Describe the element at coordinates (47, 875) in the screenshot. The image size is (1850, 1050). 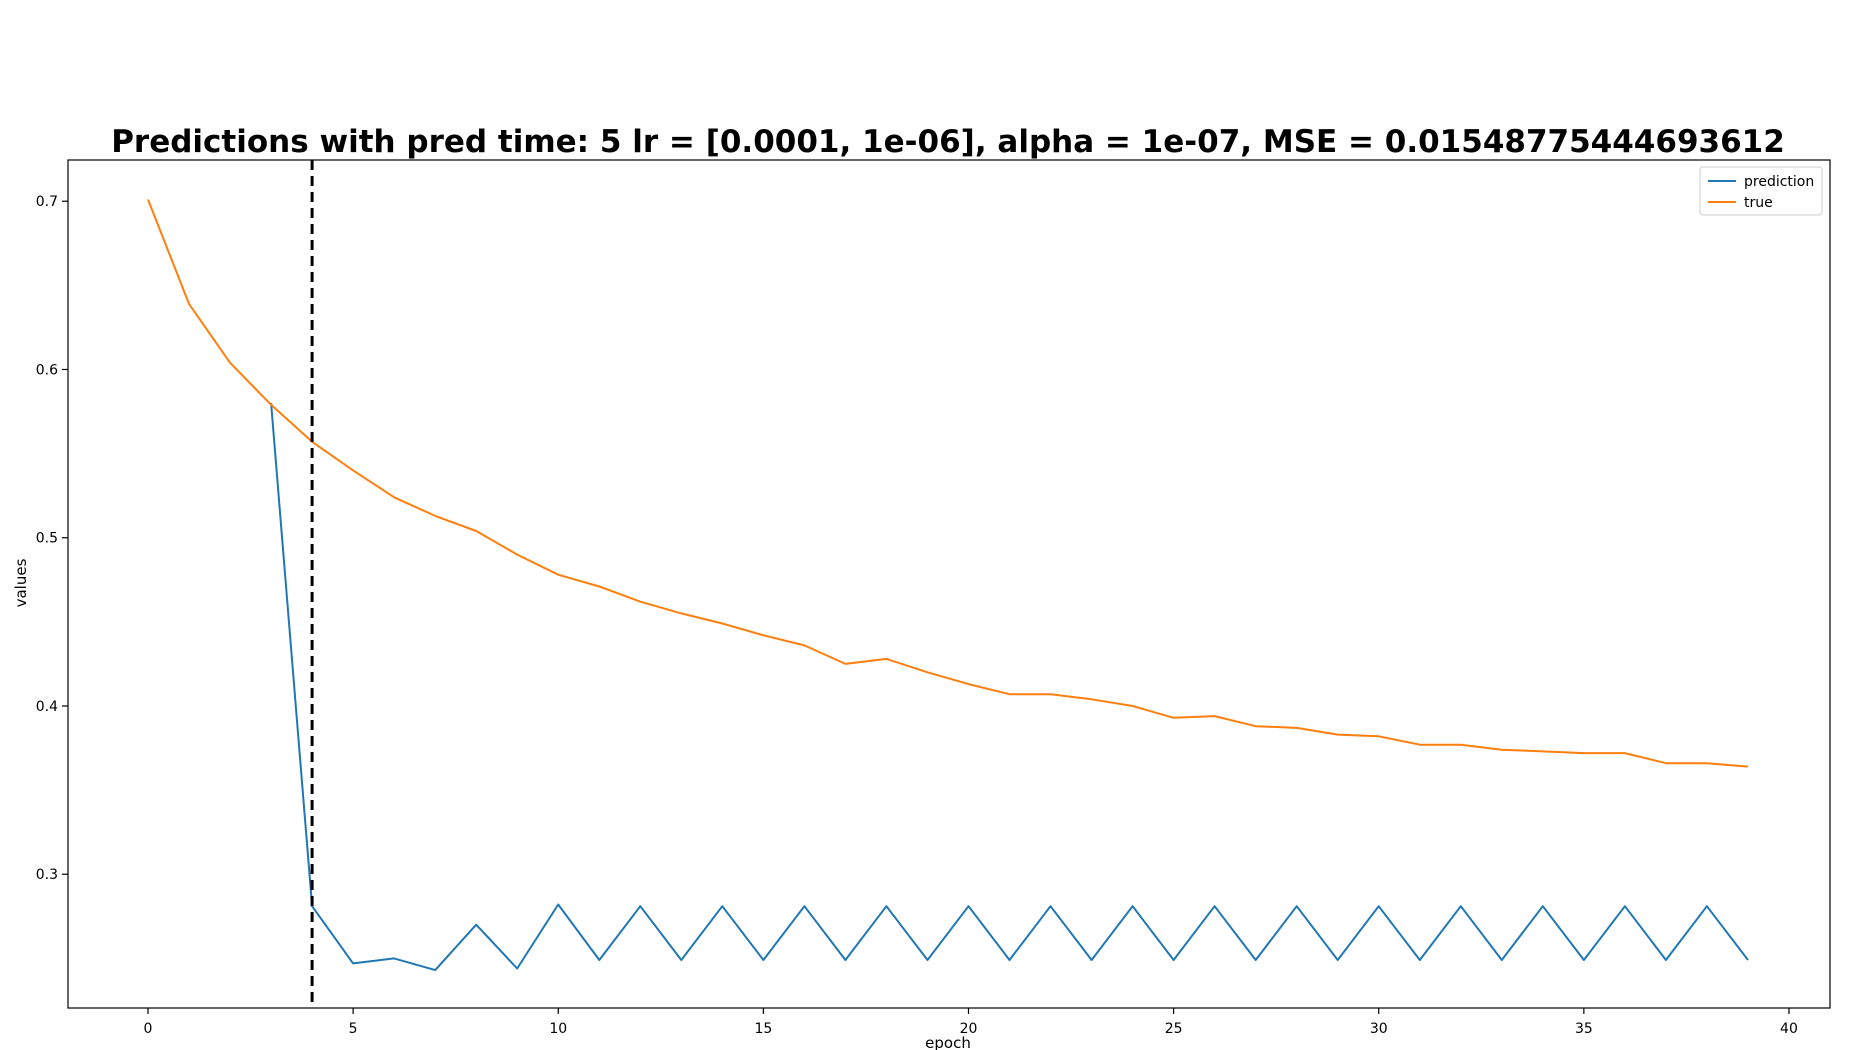
I see `y-tick-label: 0.3` at that location.